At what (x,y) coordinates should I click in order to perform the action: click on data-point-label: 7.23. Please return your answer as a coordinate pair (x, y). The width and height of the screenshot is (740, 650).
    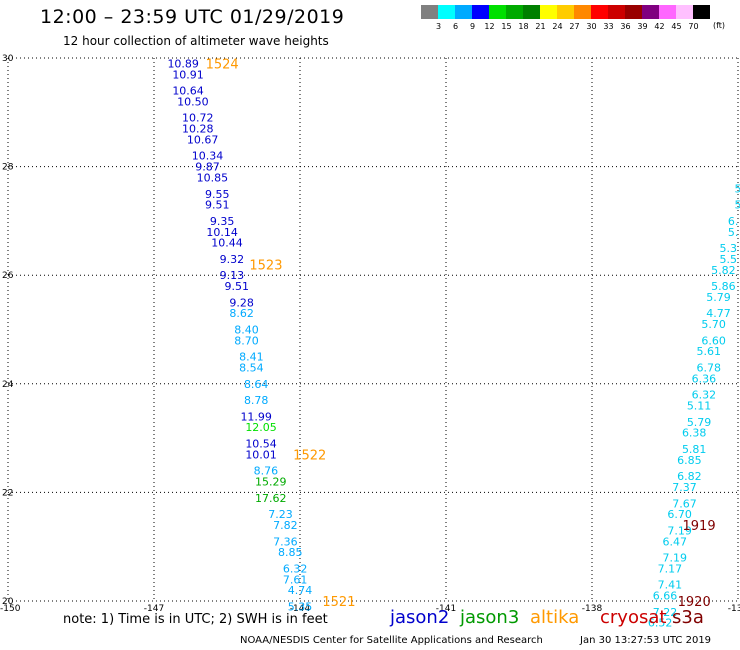
    Looking at the image, I should click on (280, 514).